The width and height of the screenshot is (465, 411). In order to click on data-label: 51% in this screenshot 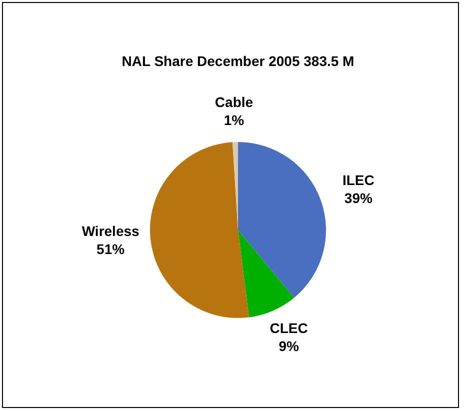, I will do `click(111, 248)`.